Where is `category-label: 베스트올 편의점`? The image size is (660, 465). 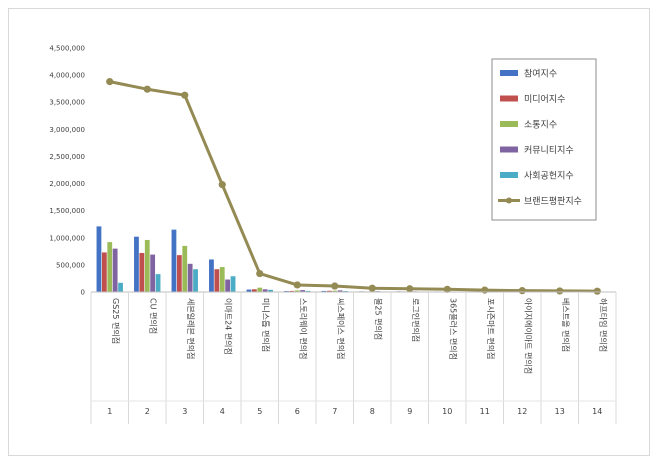
category-label: 베스트올 편의점 is located at coordinates (566, 325).